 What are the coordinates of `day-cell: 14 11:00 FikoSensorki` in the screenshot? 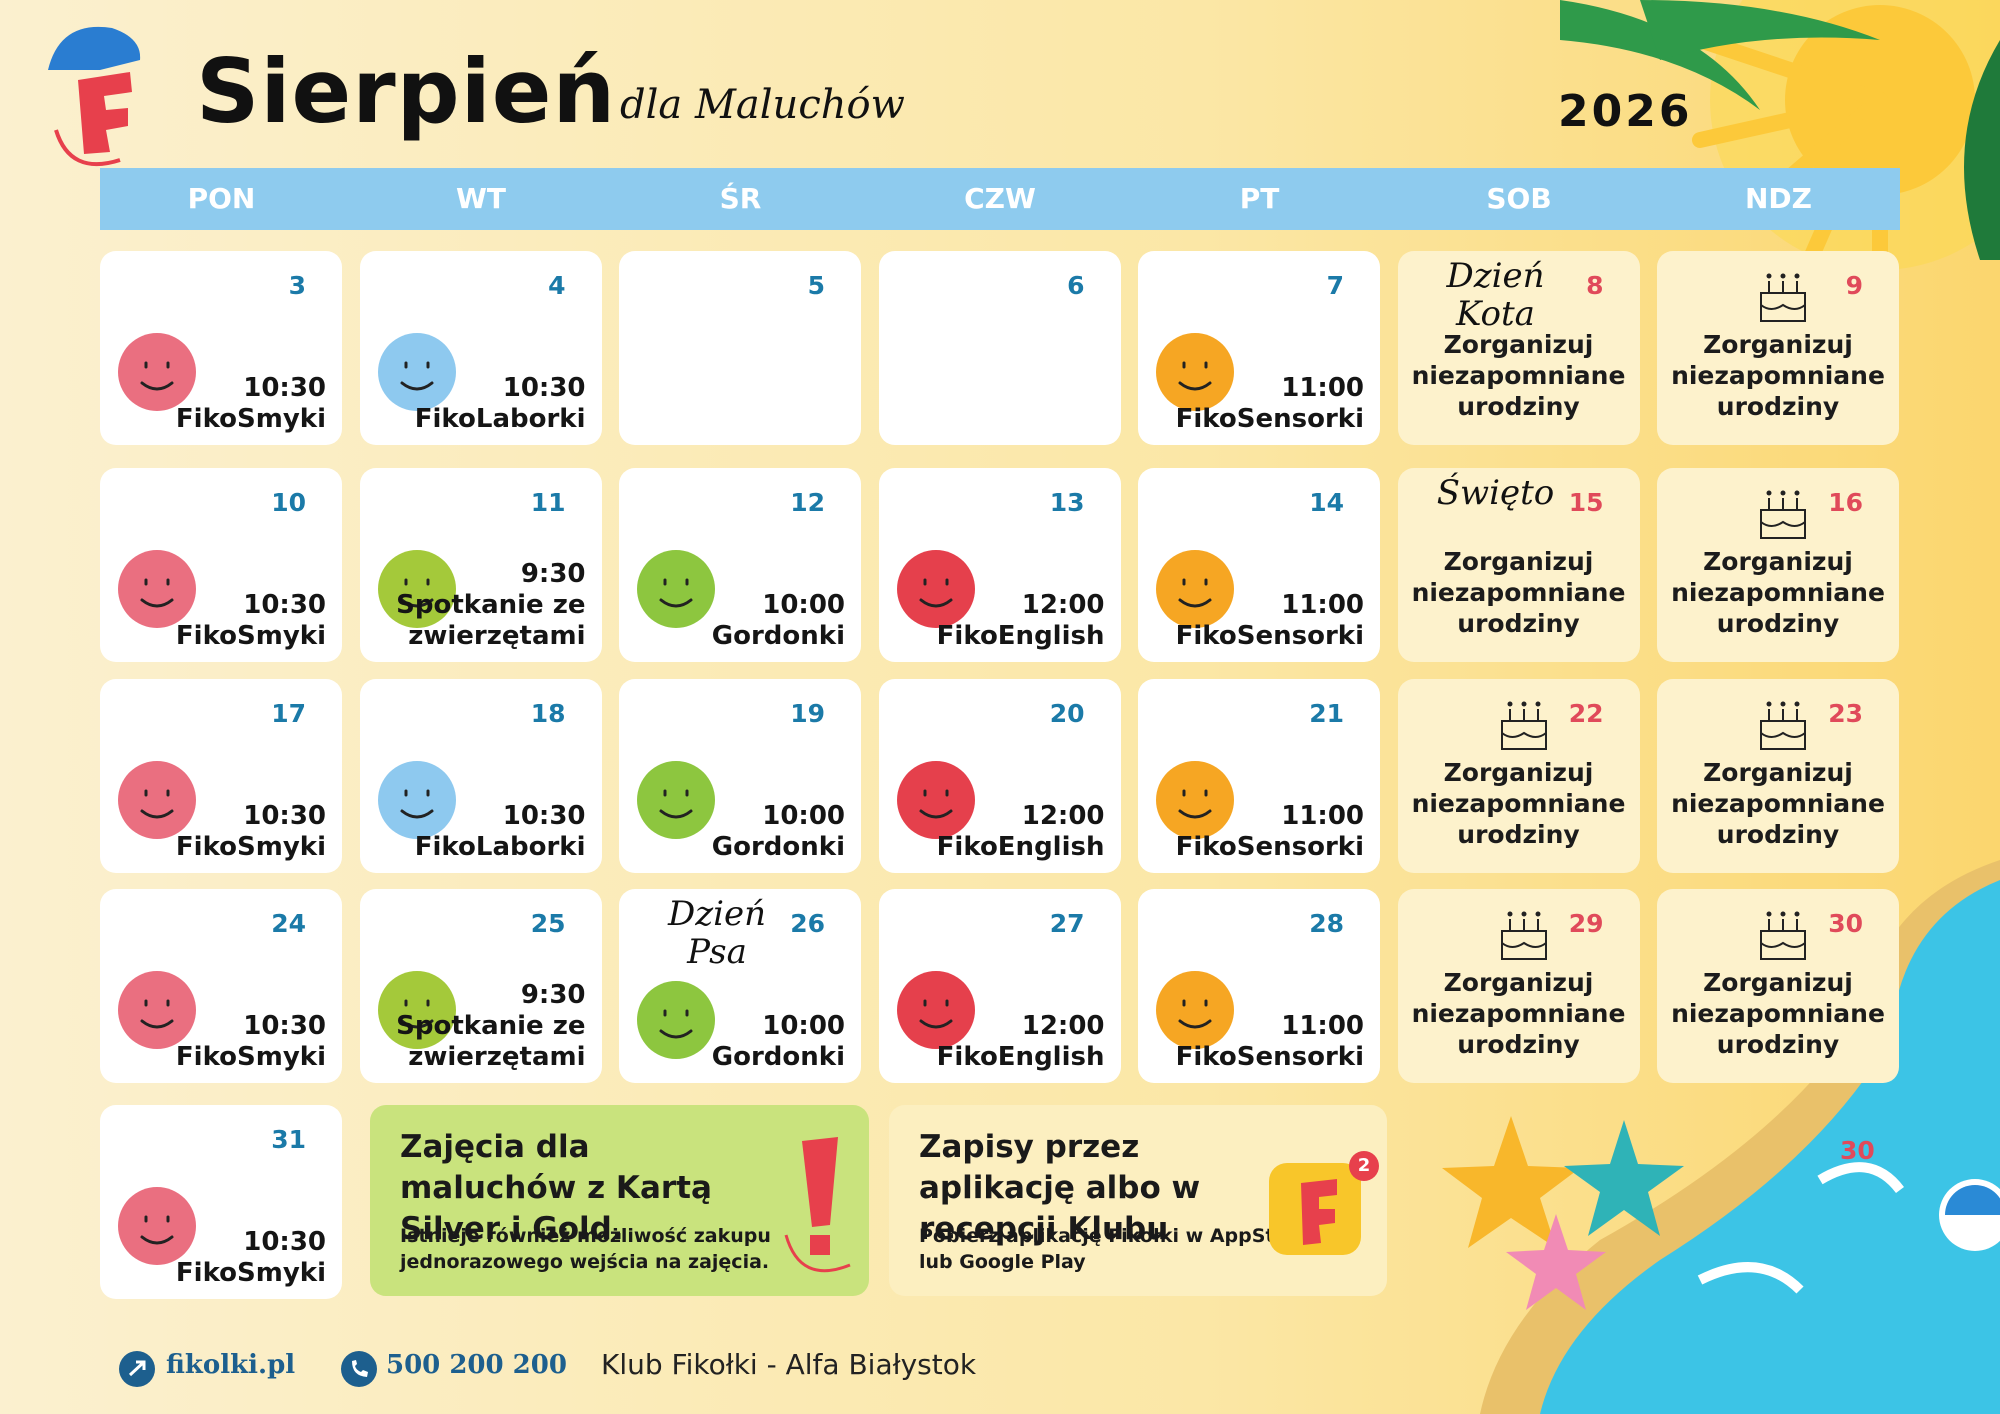 It's located at (1259, 565).